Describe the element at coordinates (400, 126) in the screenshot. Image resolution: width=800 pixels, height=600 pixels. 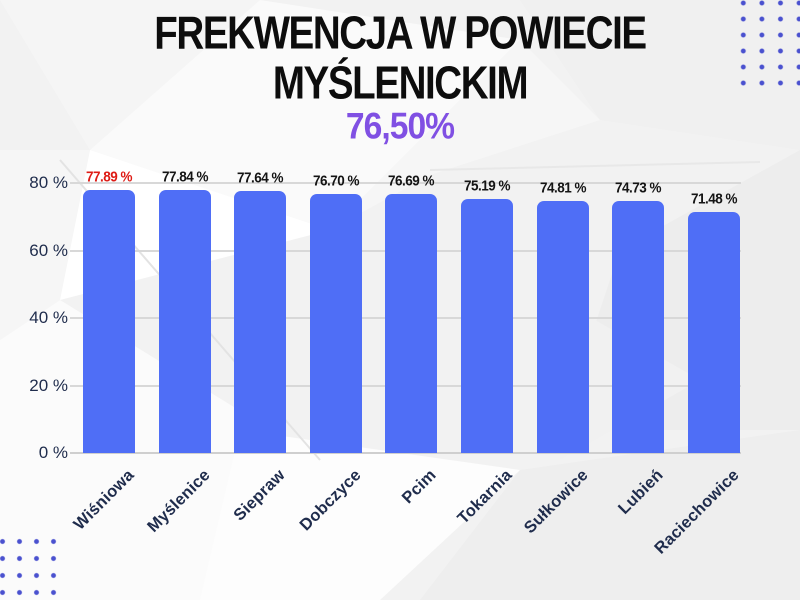
I see `overall-turnout-value: 76,50%` at that location.